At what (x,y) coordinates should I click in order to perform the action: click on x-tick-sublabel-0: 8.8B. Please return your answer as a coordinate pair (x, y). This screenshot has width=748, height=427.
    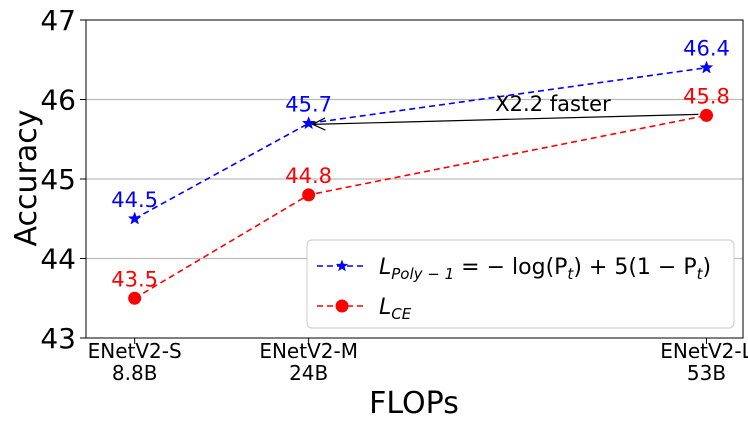
    Looking at the image, I should click on (135, 373).